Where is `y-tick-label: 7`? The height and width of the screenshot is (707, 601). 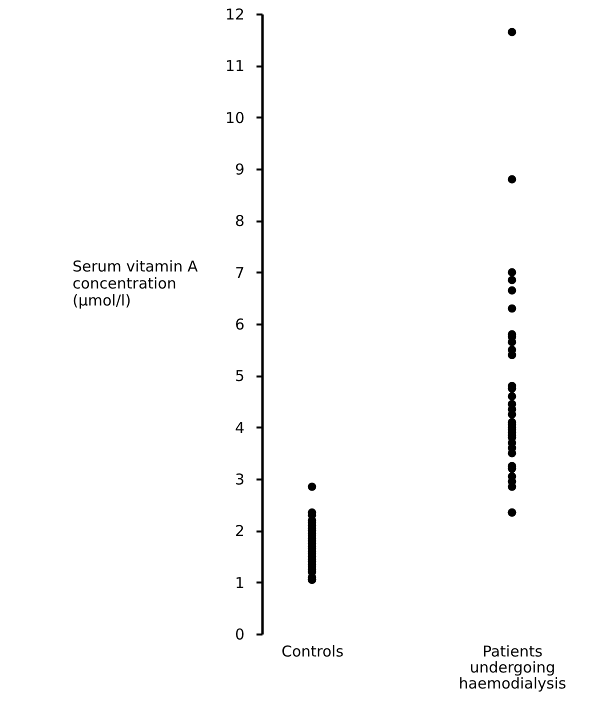 y-tick-label: 7 is located at coordinates (239, 273).